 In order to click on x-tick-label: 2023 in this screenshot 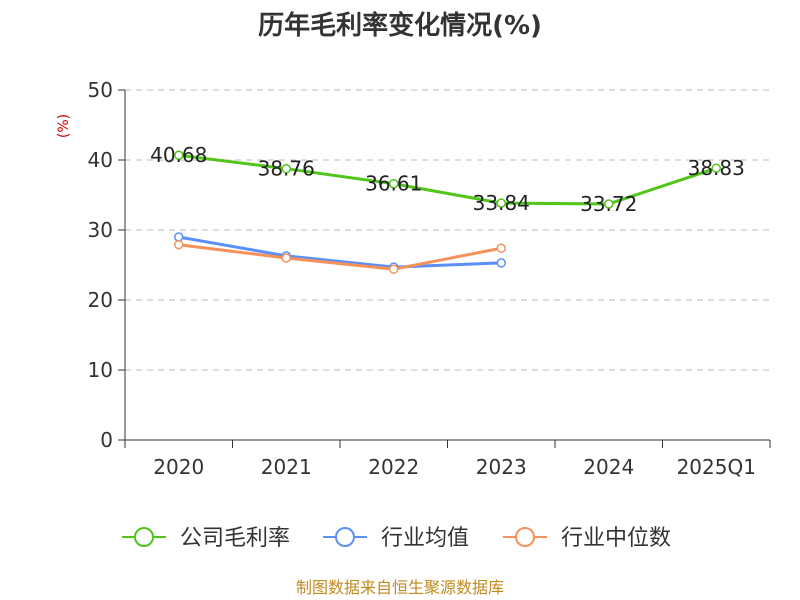, I will do `click(501, 467)`.